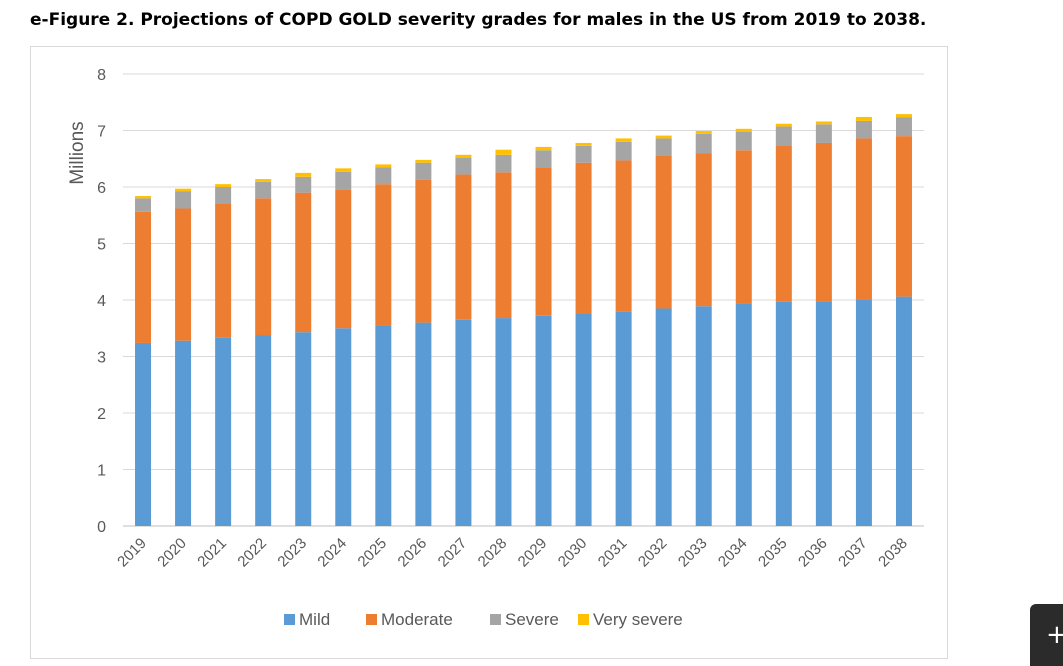  Describe the element at coordinates (101, 132) in the screenshot. I see `y-tick-label: 7` at that location.